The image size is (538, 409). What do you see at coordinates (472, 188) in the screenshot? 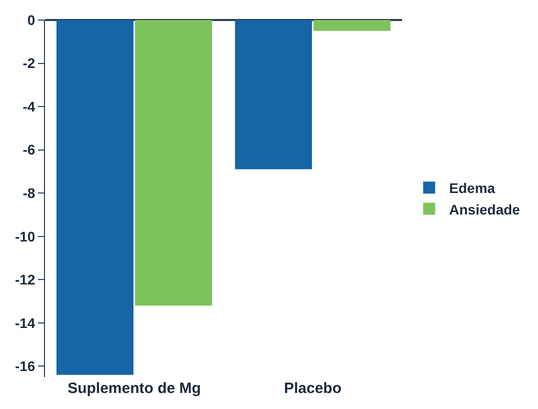
I see `legend-label: Edema` at bounding box center [472, 188].